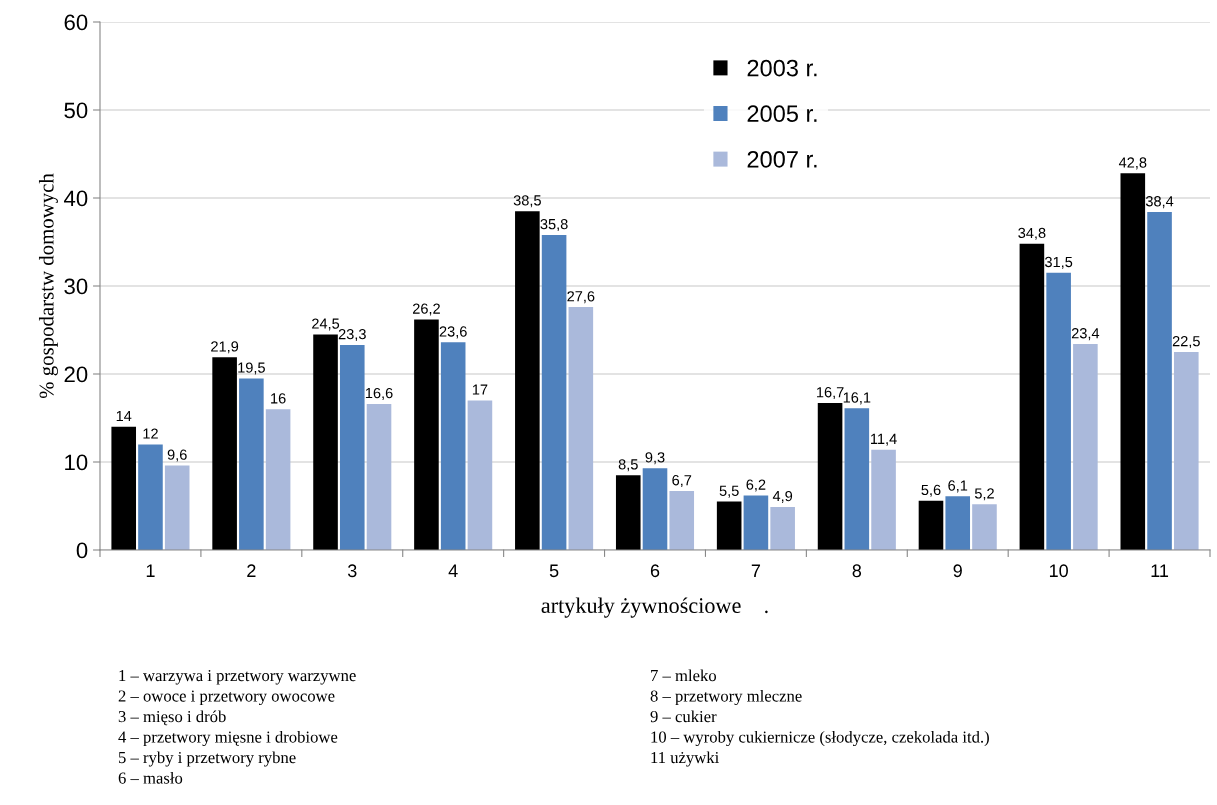 This screenshot has width=1217, height=805. What do you see at coordinates (1032, 233) in the screenshot?
I see `text: 34,8` at bounding box center [1032, 233].